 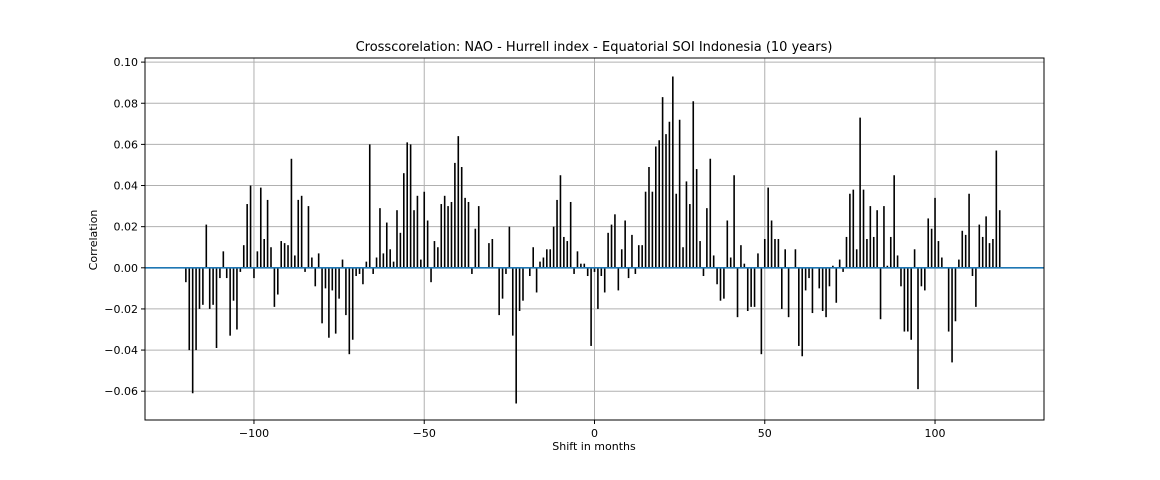 What do you see at coordinates (594, 446) in the screenshot?
I see `x-axis-label: Shift in months` at bounding box center [594, 446].